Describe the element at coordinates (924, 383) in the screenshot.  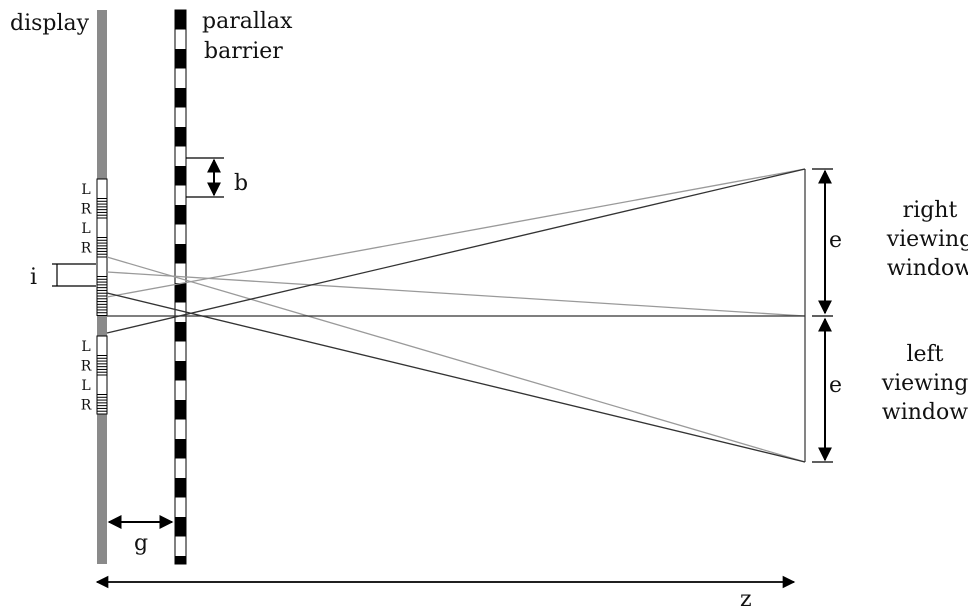
I see `left-window-label-2: viewing` at that location.